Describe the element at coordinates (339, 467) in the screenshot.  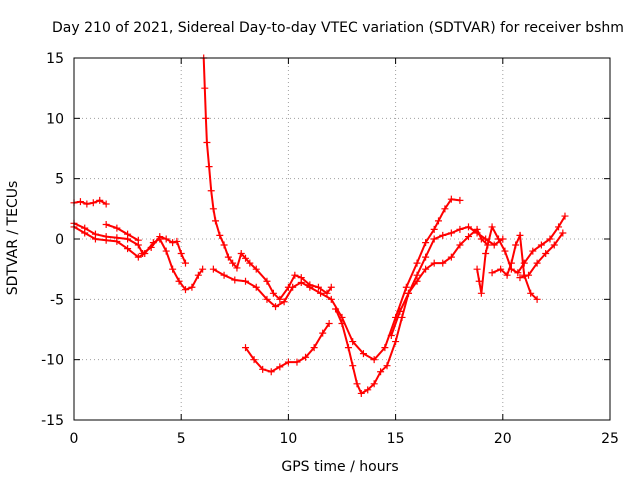
I see `x-axis-label: GPS time / hours` at that location.